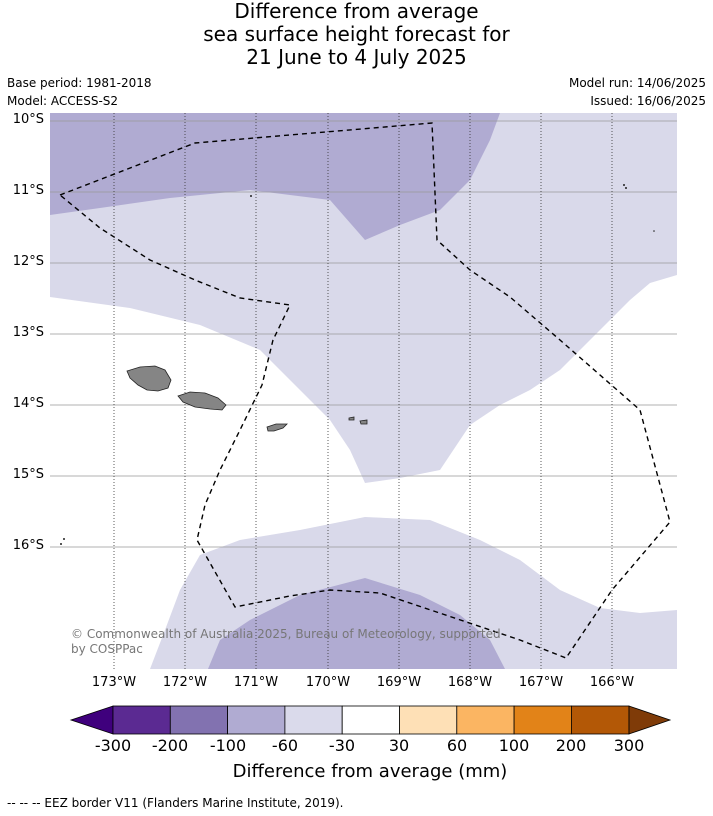 The height and width of the screenshot is (816, 713). Describe the element at coordinates (202, 401) in the screenshot. I see `island-upolu` at that location.